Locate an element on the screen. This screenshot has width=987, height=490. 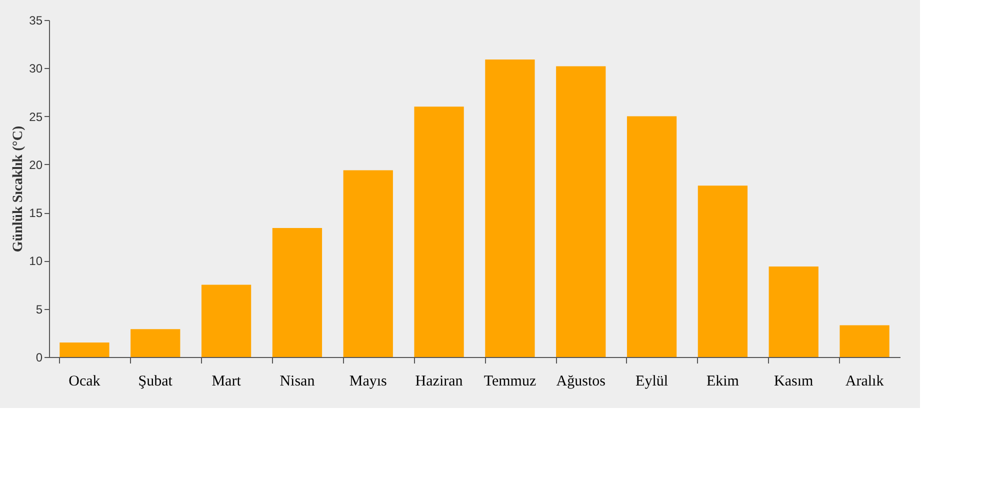
x-tick-label: Şubat is located at coordinates (156, 382).